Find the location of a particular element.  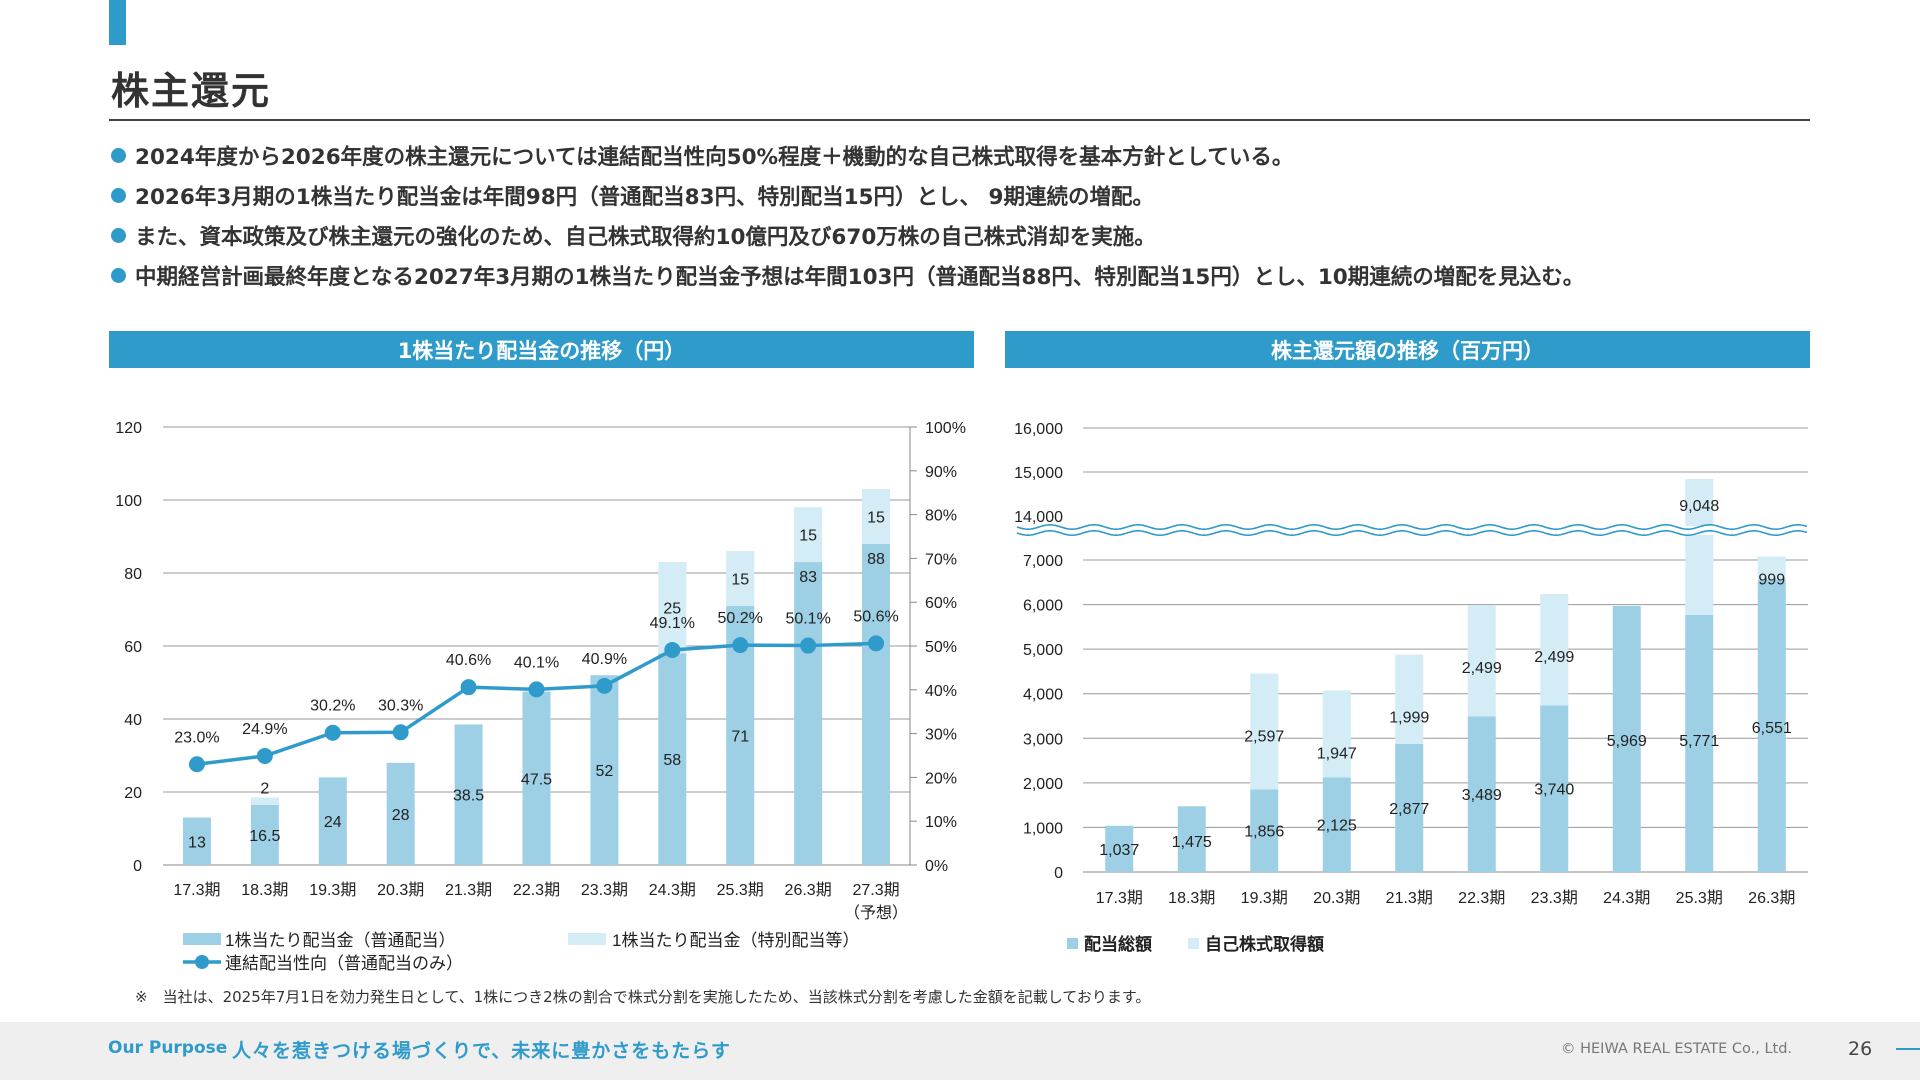

y2-tick-label: 0% is located at coordinates (936, 866).